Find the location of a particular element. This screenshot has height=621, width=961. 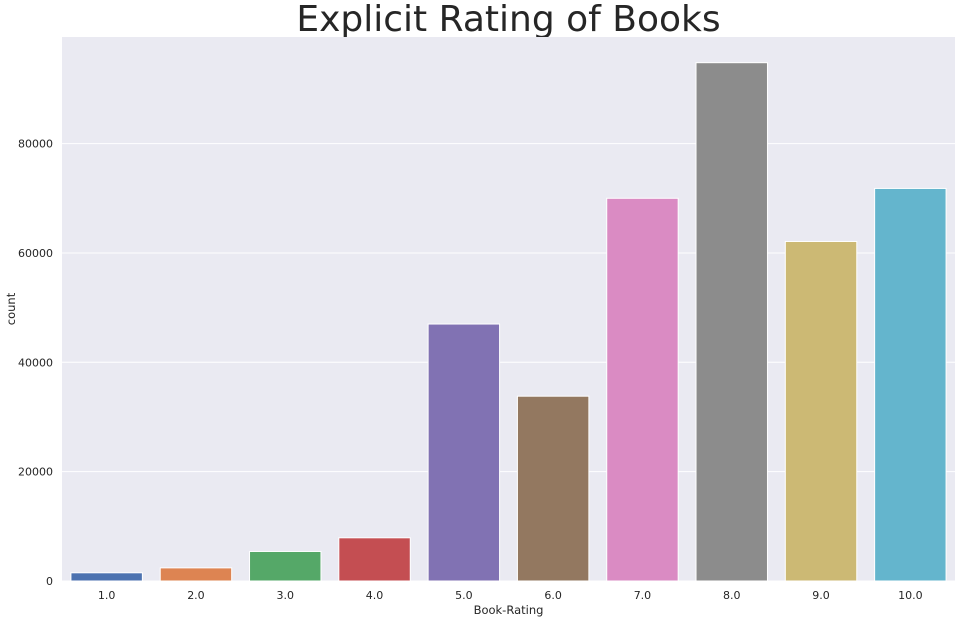

y-tick-label: 60000 is located at coordinates (35, 253).